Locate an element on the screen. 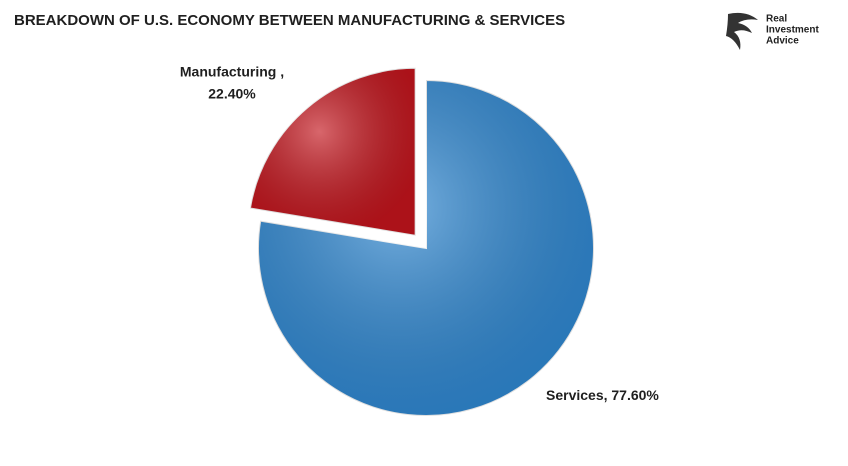 Image resolution: width=848 pixels, height=466 pixels. logo-text: Real is located at coordinates (776, 19).